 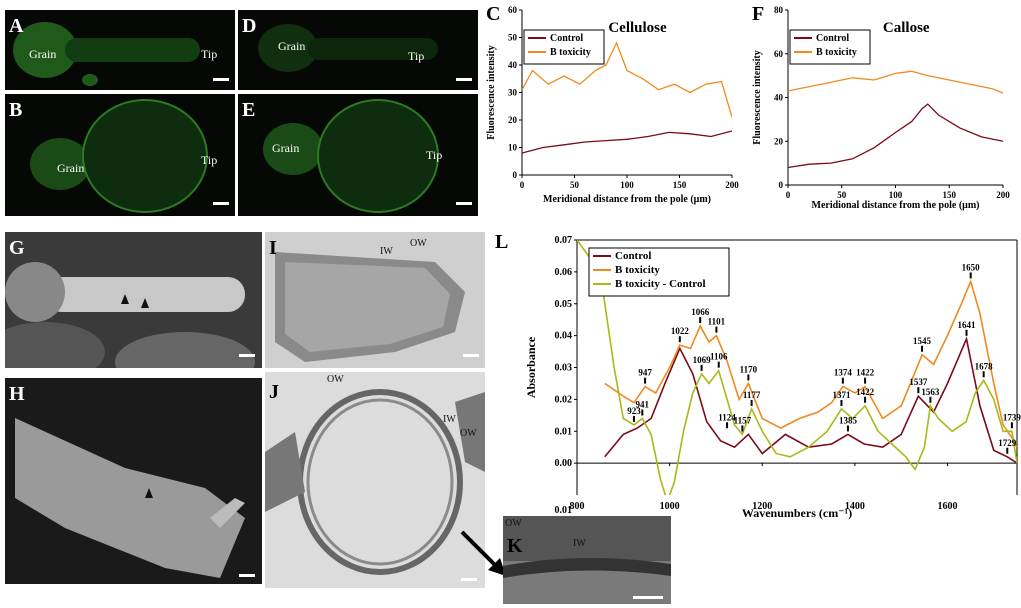 I want to click on peak-label: 1177, so click(x=752, y=395).